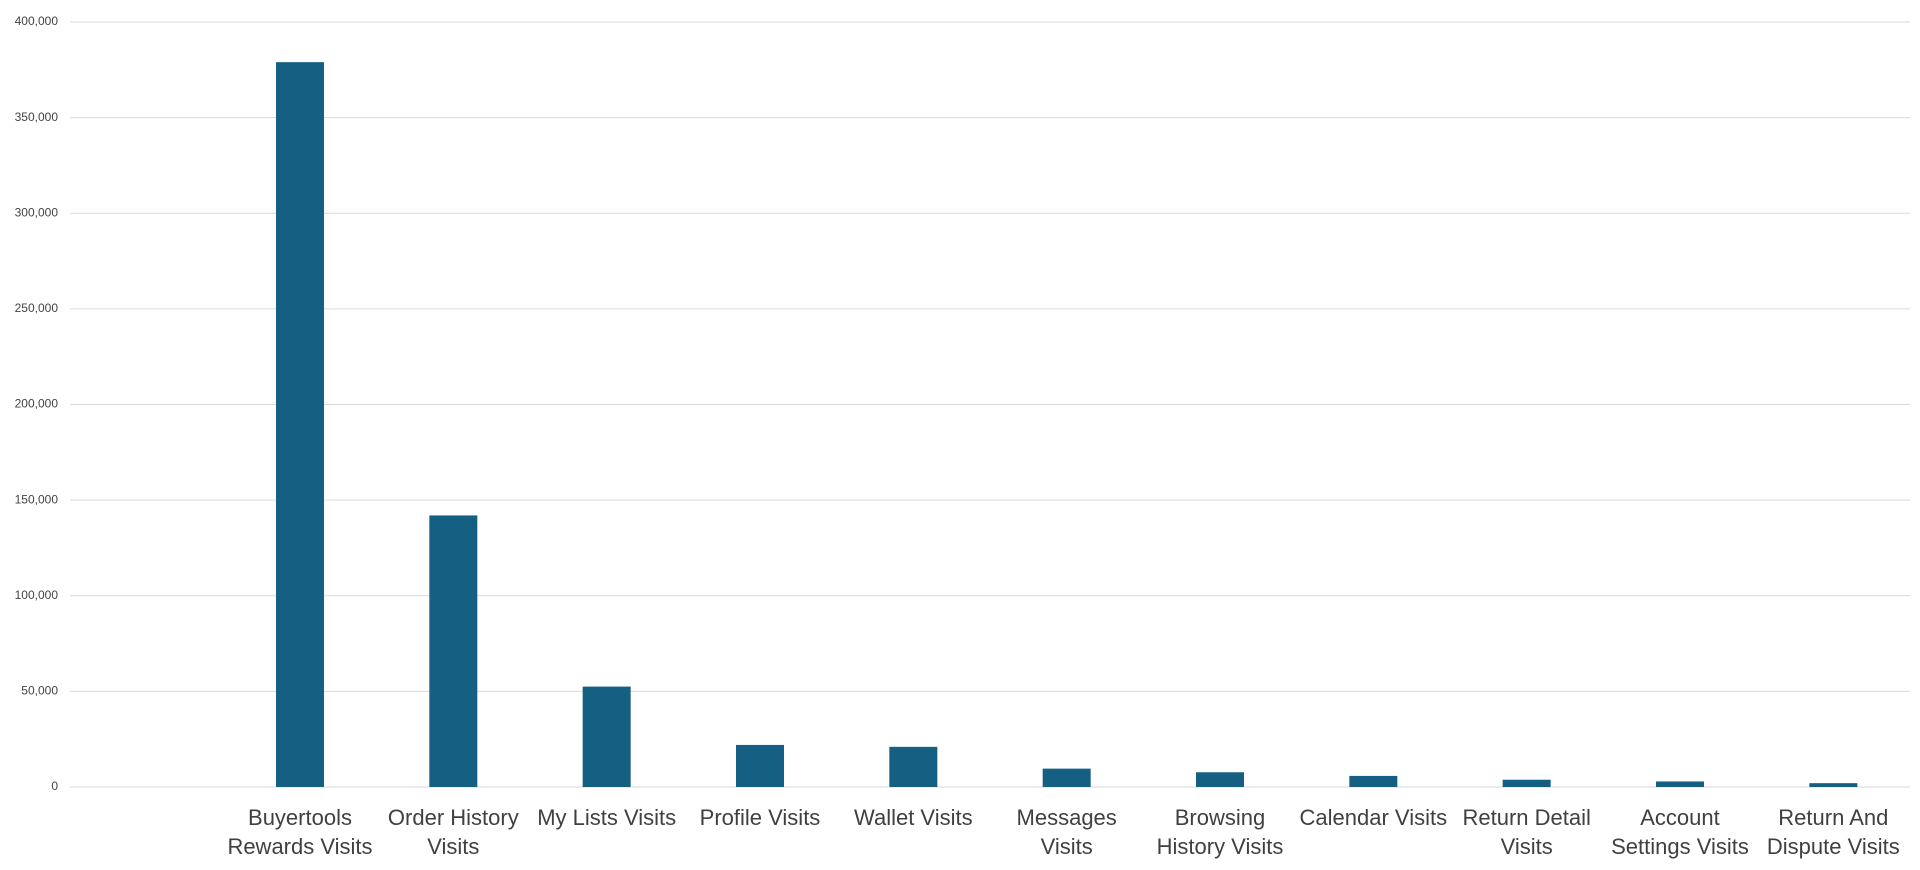  Describe the element at coordinates (54, 786) in the screenshot. I see `y-tick-label: 0` at that location.